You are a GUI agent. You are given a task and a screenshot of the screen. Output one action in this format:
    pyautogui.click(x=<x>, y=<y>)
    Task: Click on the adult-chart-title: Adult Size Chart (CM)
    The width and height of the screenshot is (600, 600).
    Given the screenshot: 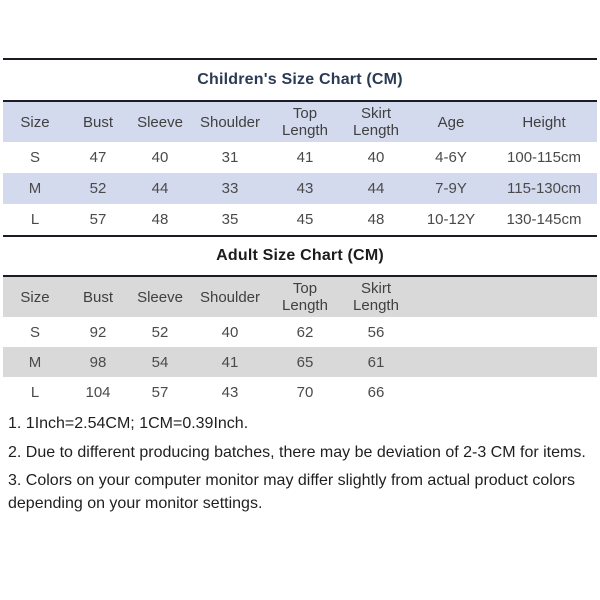 What is the action you would take?
    pyautogui.click(x=300, y=255)
    